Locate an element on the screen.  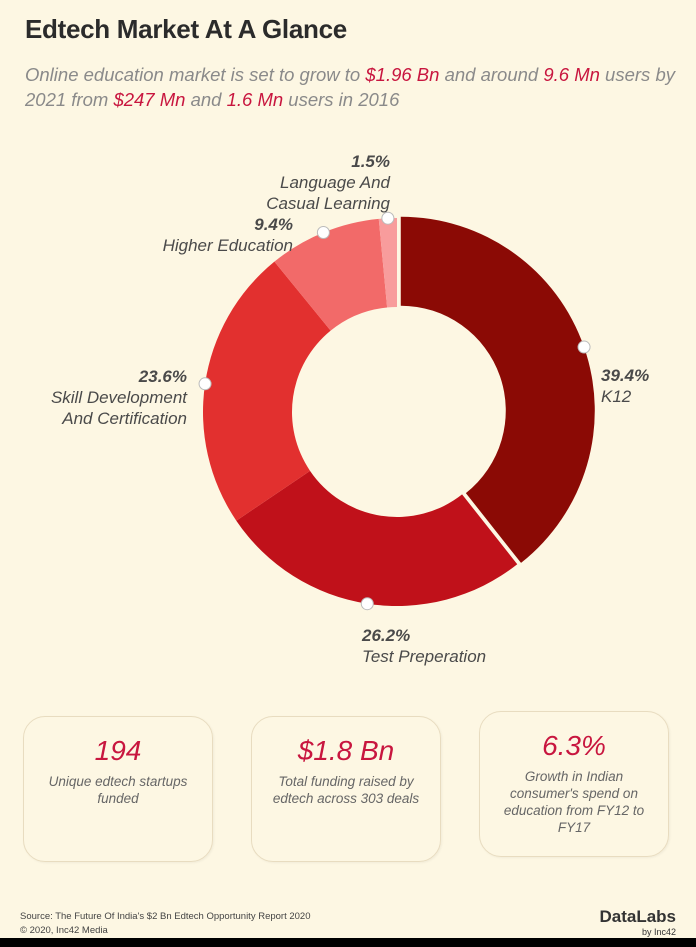
logo-sub: by Inc42 is located at coordinates (658, 932).